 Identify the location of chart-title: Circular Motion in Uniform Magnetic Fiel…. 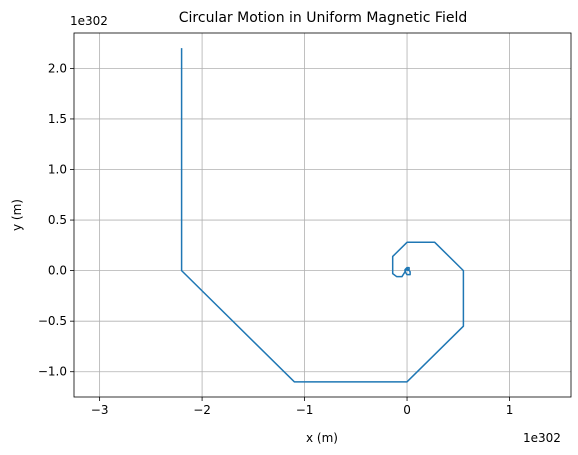
(323, 18).